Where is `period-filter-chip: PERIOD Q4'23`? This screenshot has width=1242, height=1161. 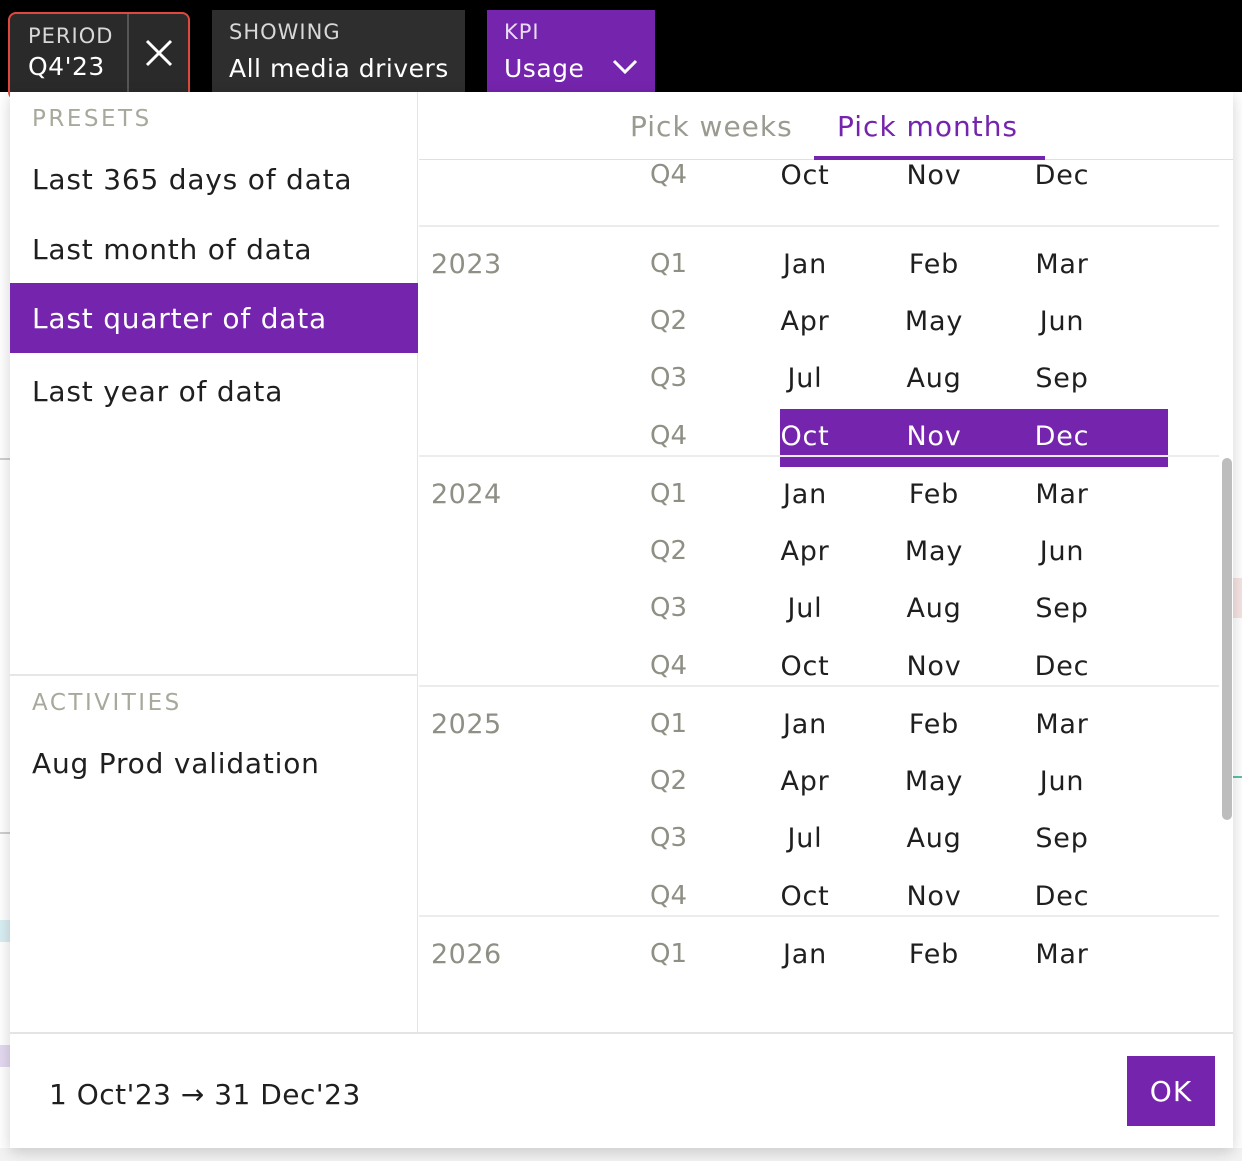
period-filter-chip: PERIOD Q4'23 is located at coordinates (99, 56).